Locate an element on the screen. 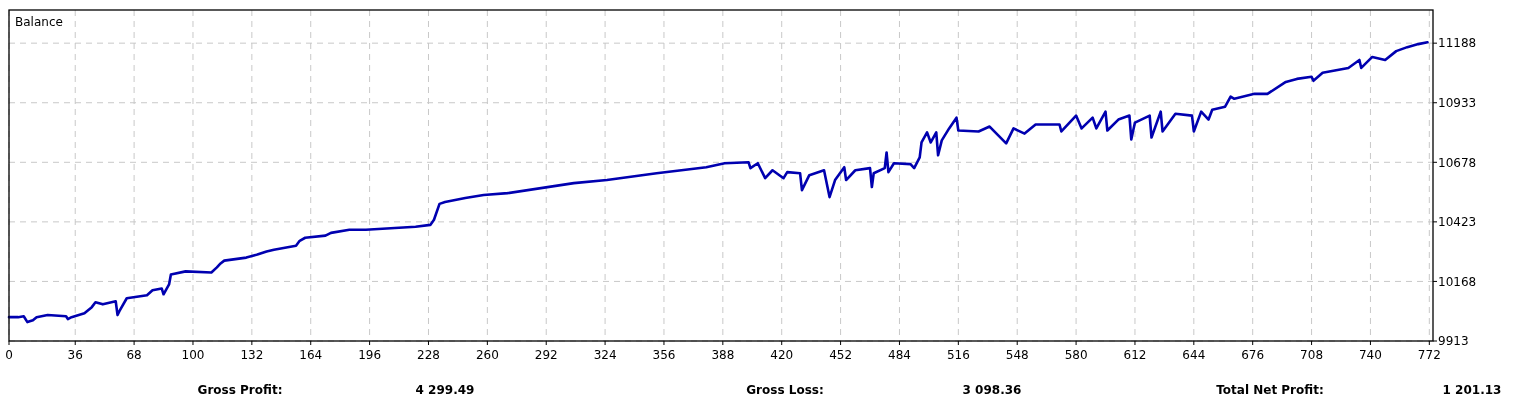 The height and width of the screenshot is (402, 1513). y-tick-label: 10933 is located at coordinates (1457, 102).